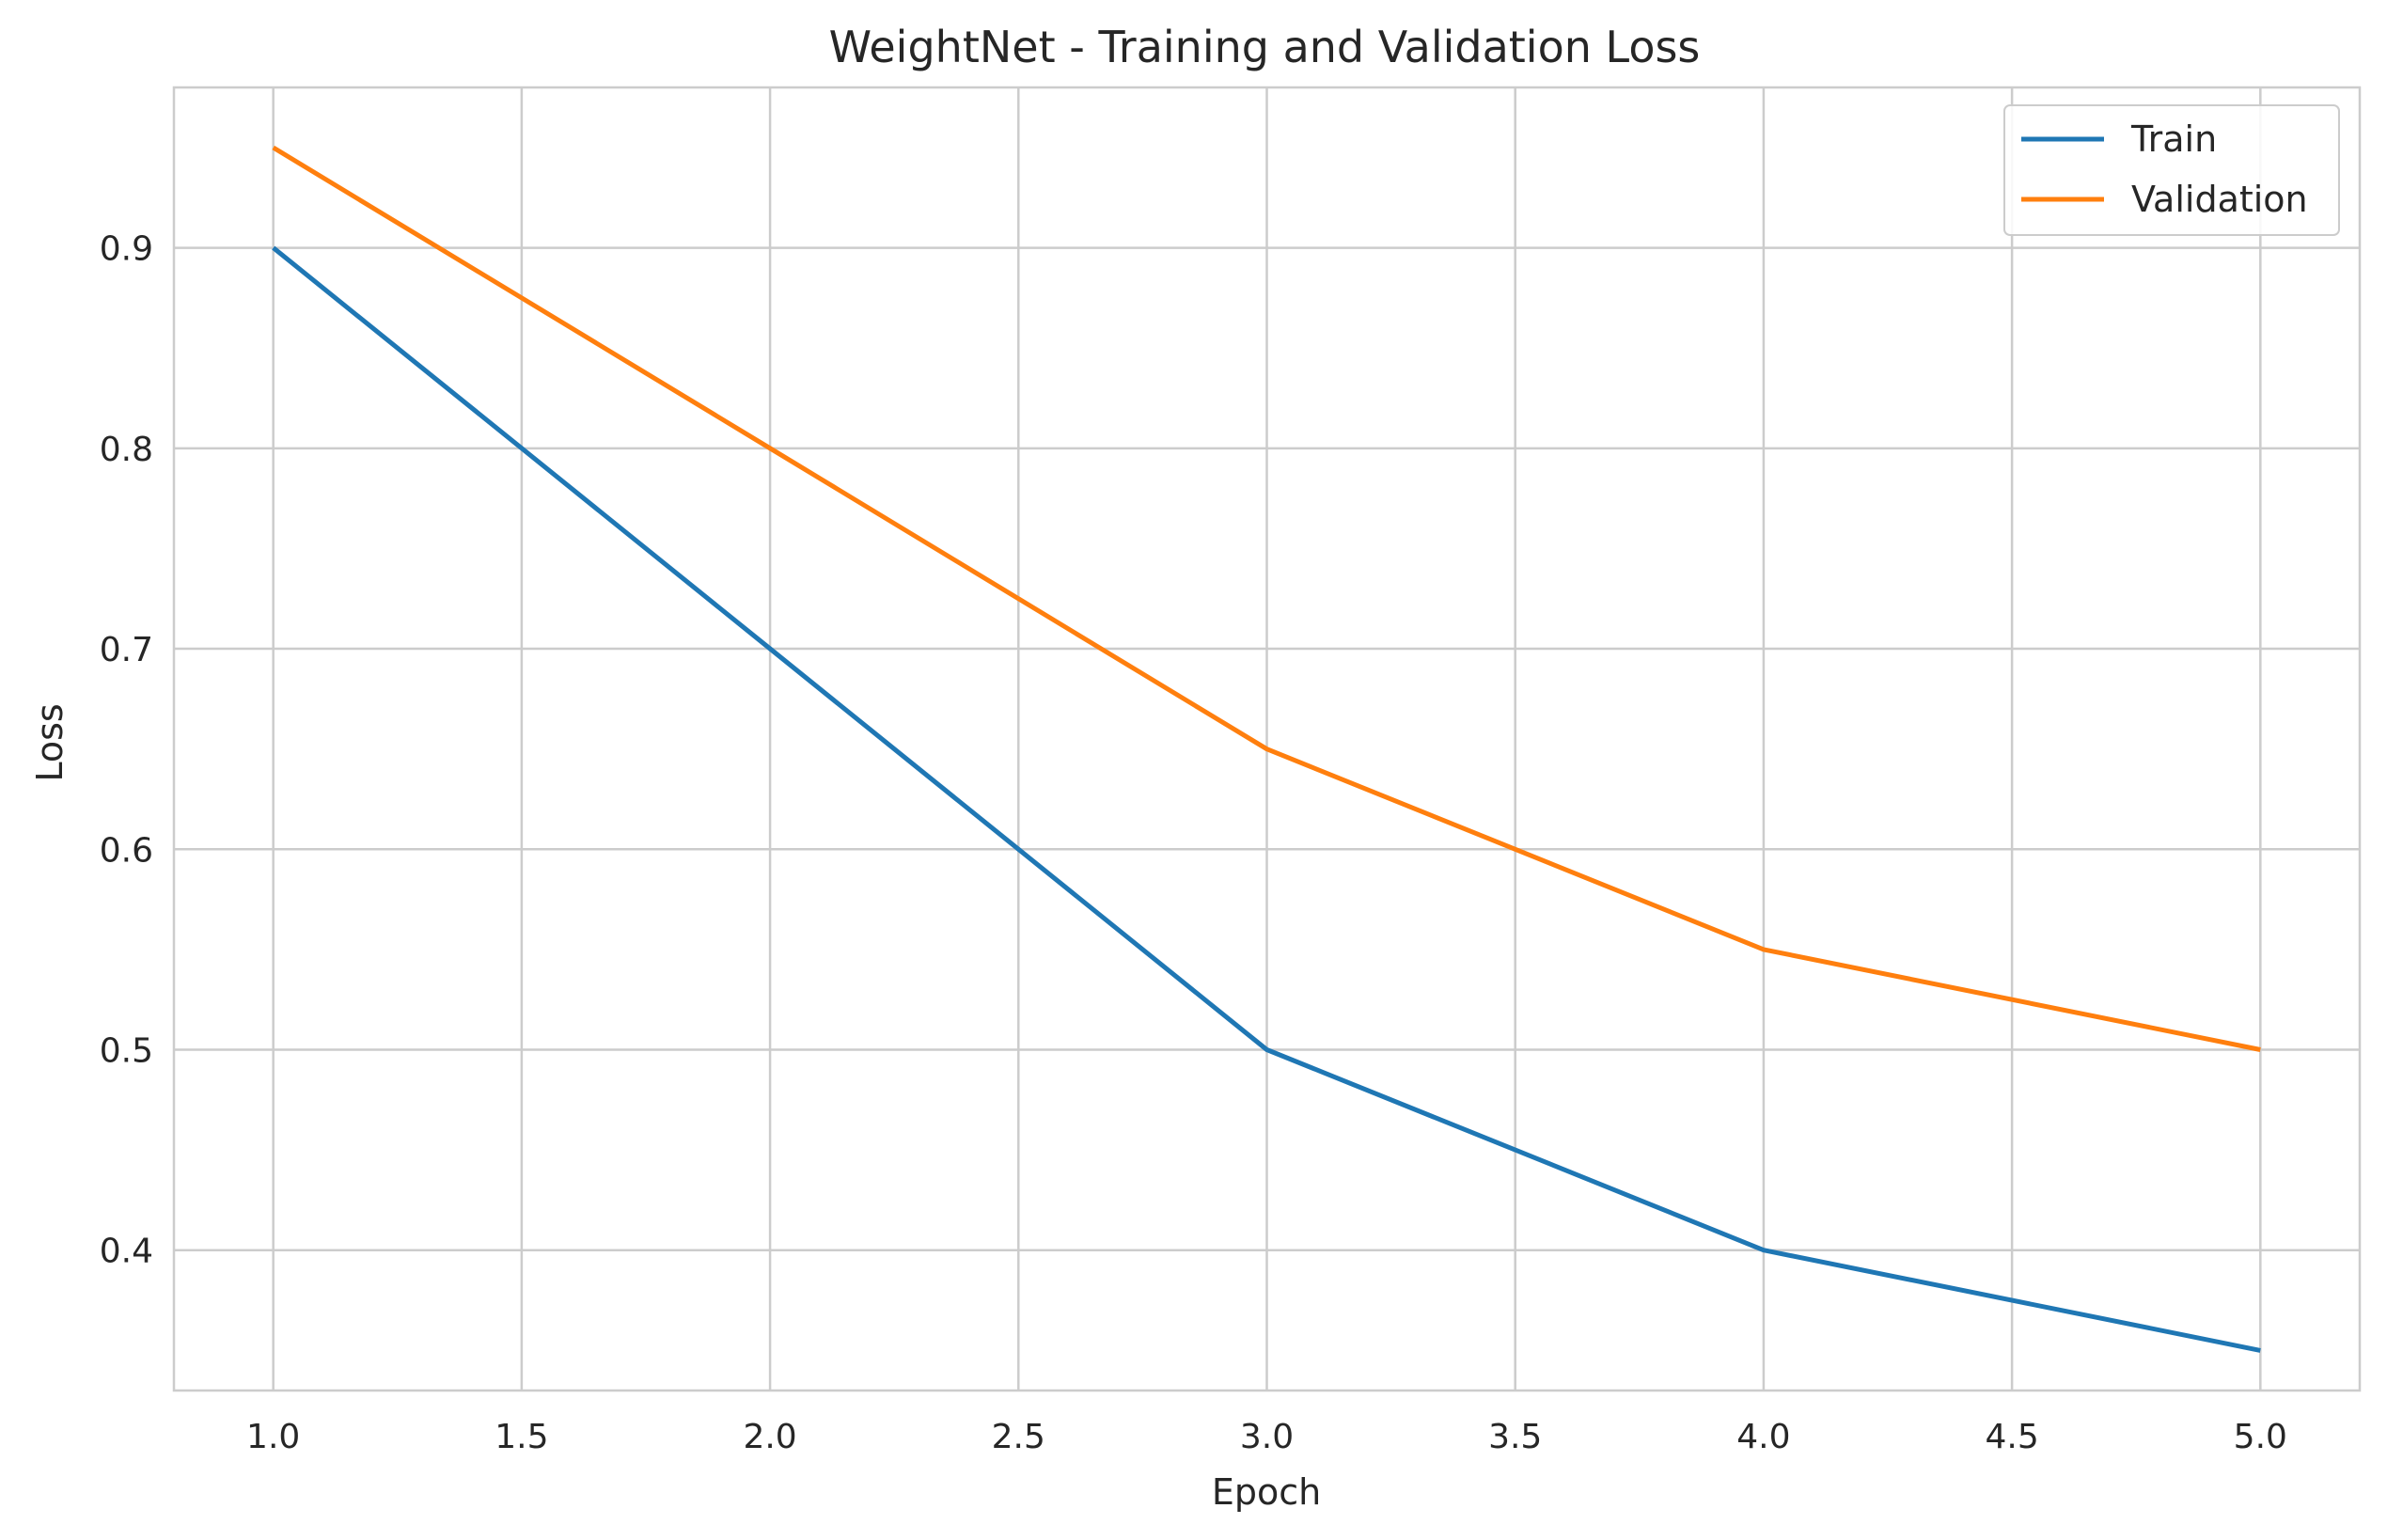 This screenshot has height=1540, width=2387. What do you see at coordinates (126, 751) in the screenshot?
I see `y-tick-labels: 0.4 0.5 0.6 0.7 0.8 0.9` at bounding box center [126, 751].